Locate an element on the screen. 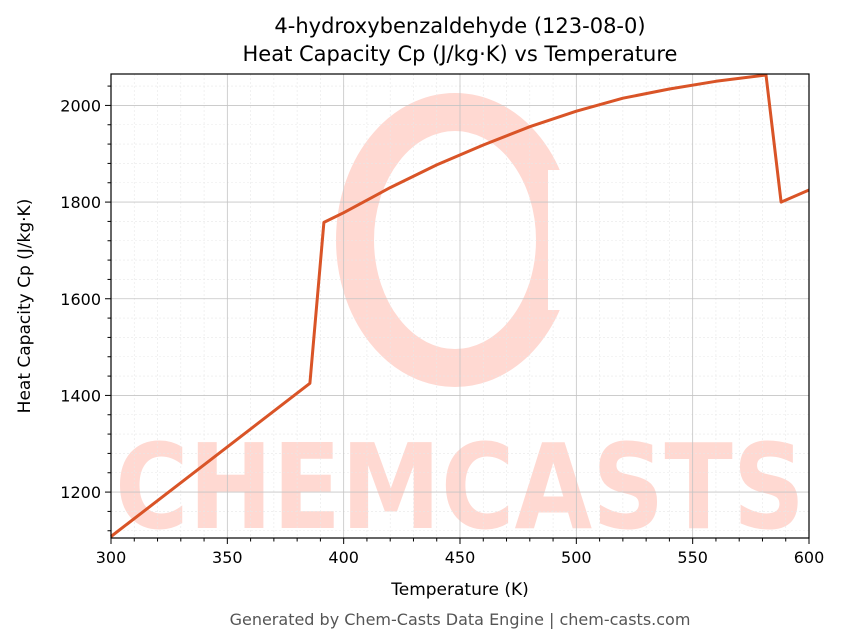 The image size is (843, 644). x-tick-label: 300 is located at coordinates (111, 557).